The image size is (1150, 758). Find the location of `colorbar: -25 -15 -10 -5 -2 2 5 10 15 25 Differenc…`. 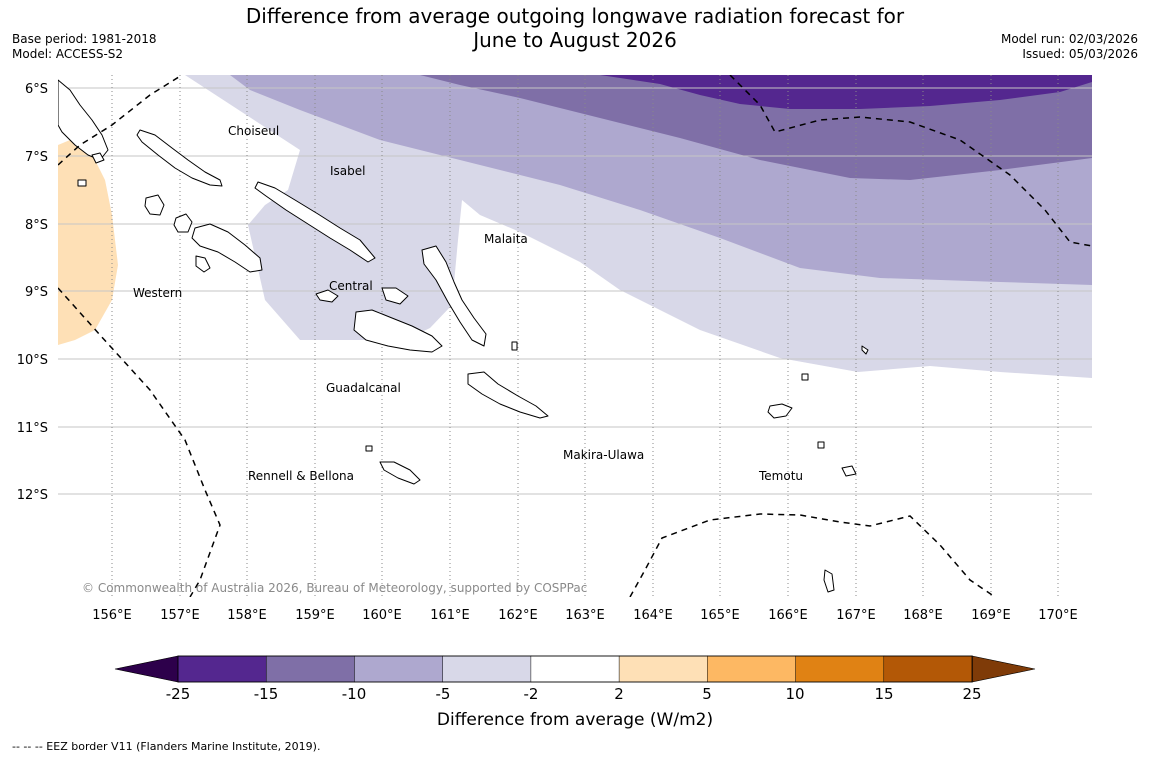

colorbar: -25 -15 -10 -5 -2 2 5 10 15 25 Differenc… is located at coordinates (575, 692).